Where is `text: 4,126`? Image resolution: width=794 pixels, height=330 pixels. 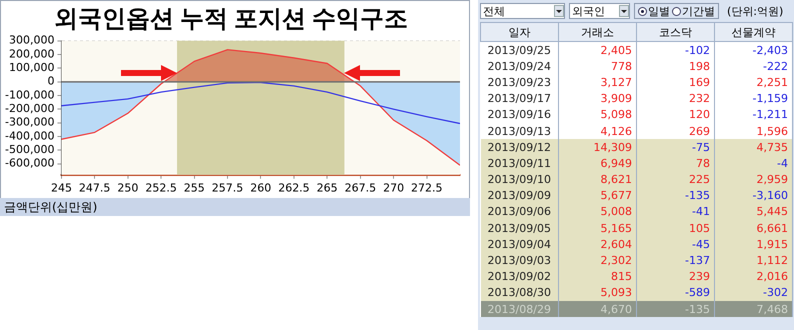
text: 4,126 is located at coordinates (616, 131).